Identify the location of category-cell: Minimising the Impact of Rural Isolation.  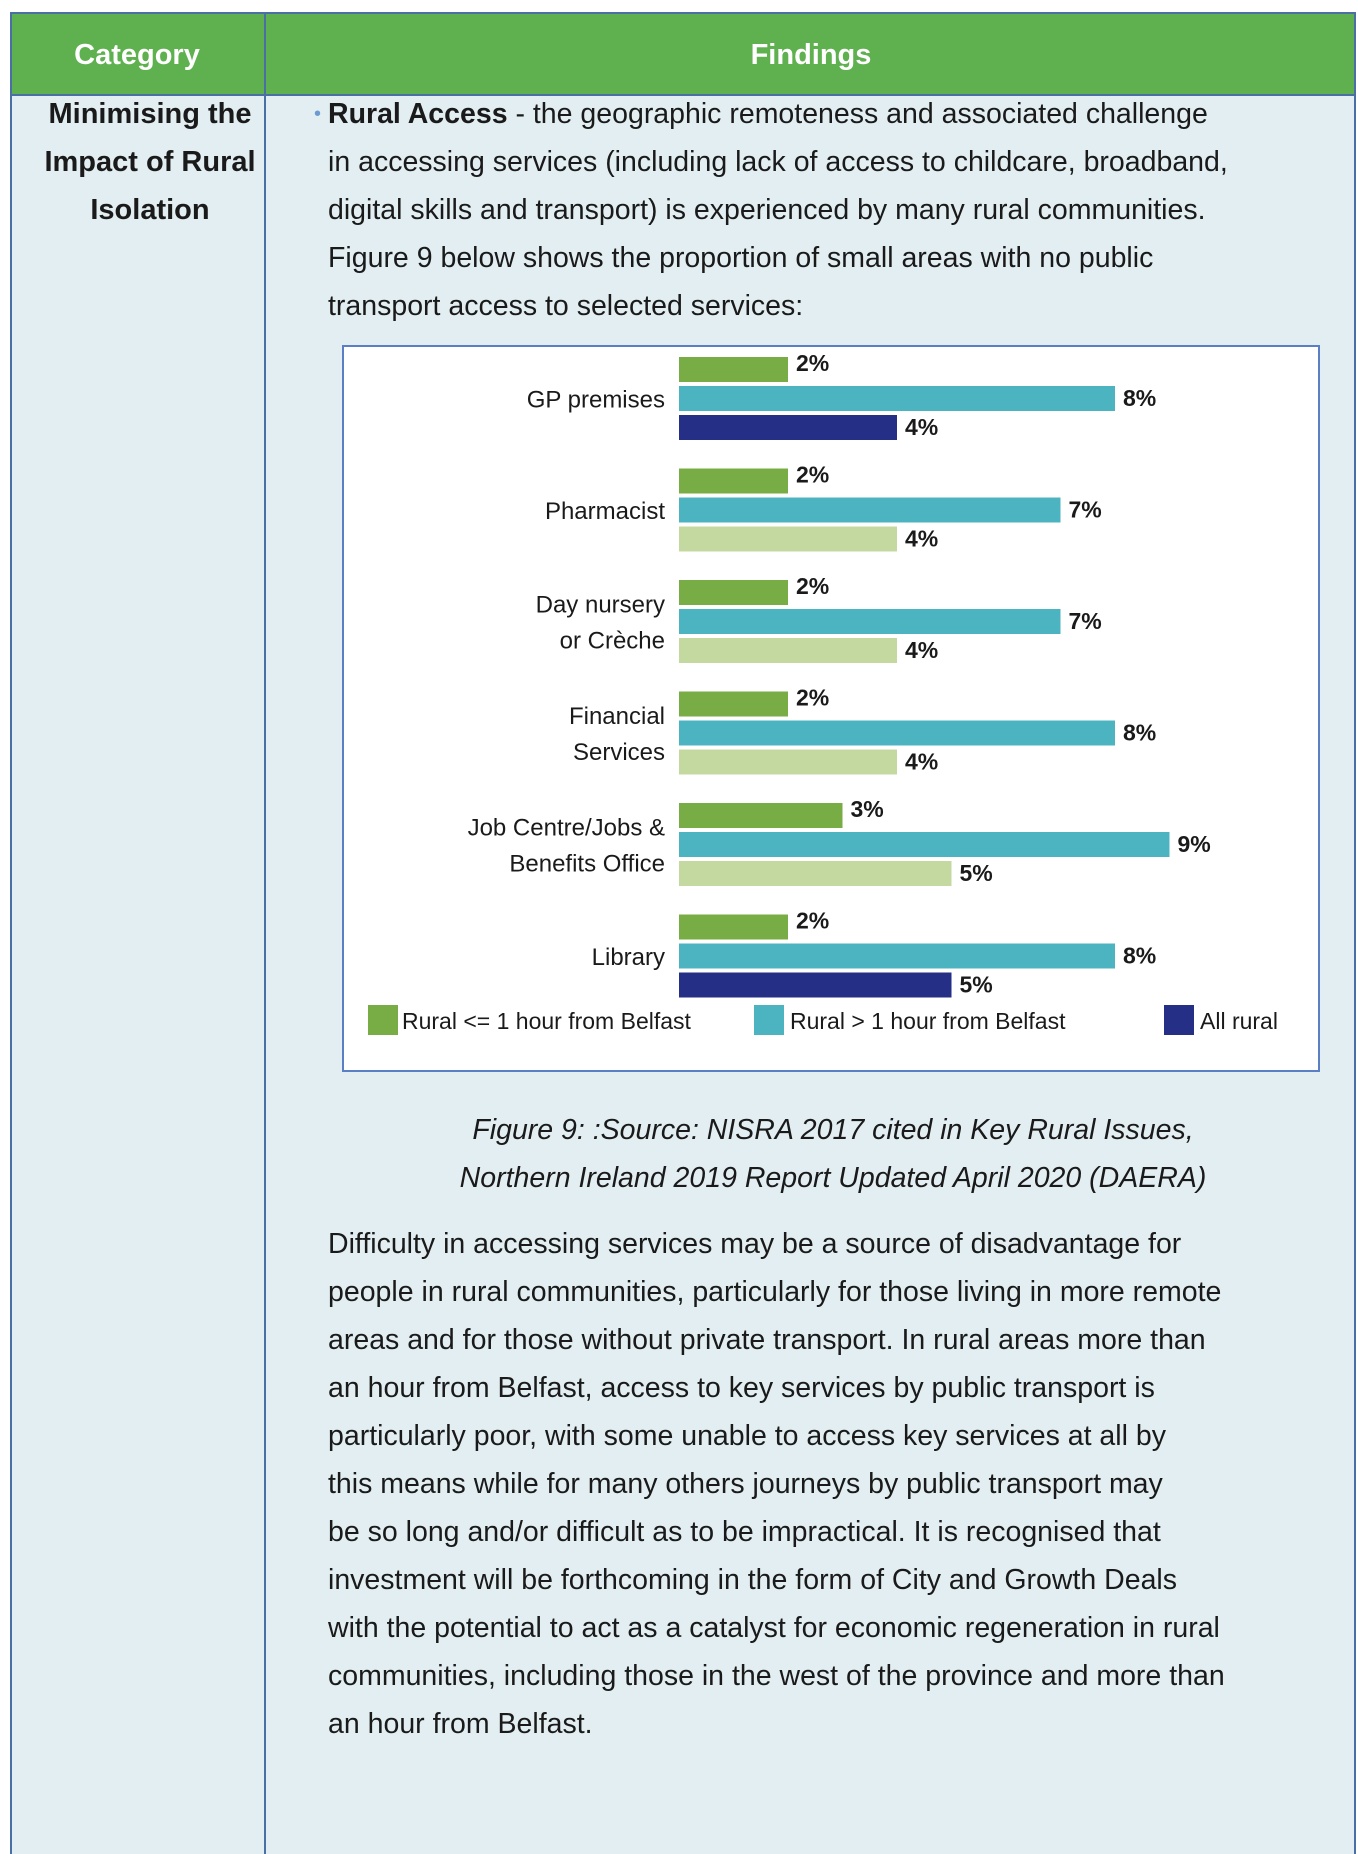
(150, 162).